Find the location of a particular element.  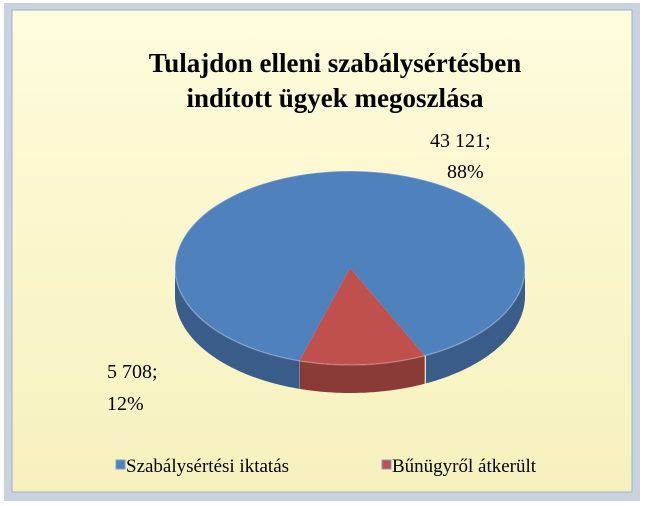

legend-label: Szabálysértési iktatás is located at coordinates (207, 466).